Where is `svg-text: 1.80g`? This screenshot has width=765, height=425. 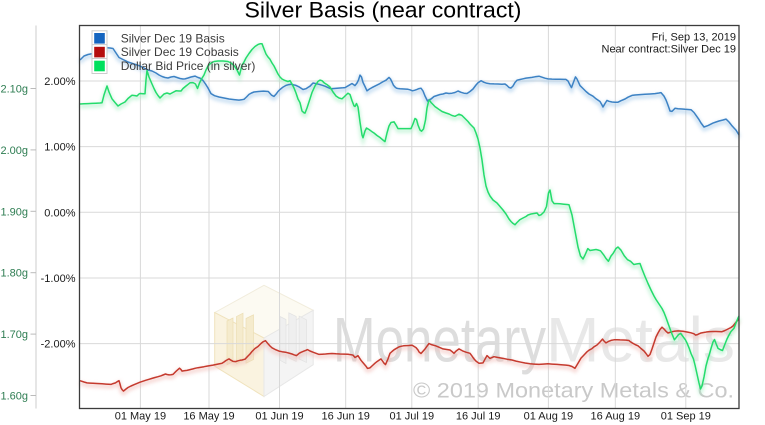 svg-text: 1.80g is located at coordinates (14, 274).